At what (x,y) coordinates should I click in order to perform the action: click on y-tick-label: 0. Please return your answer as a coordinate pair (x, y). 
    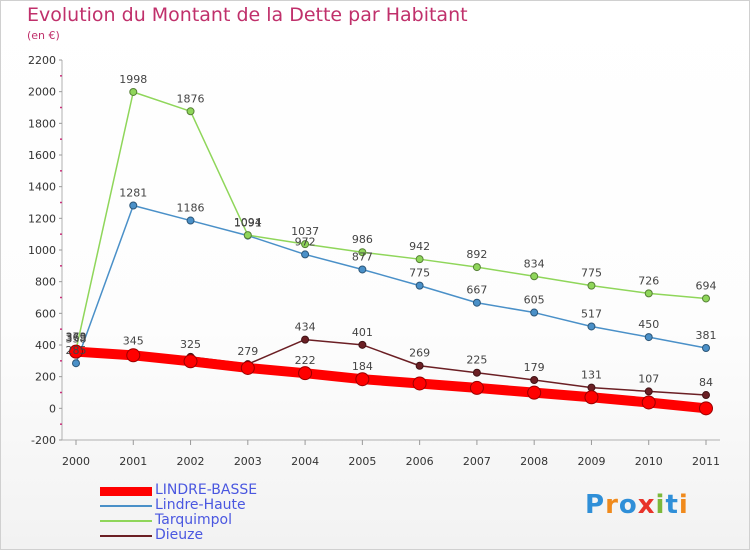
    Looking at the image, I should click on (52, 408).